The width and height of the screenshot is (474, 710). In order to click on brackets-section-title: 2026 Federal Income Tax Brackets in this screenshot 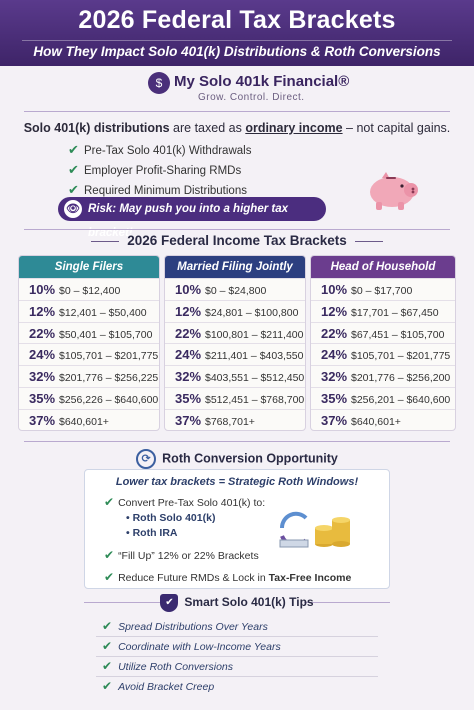, I will do `click(237, 240)`.